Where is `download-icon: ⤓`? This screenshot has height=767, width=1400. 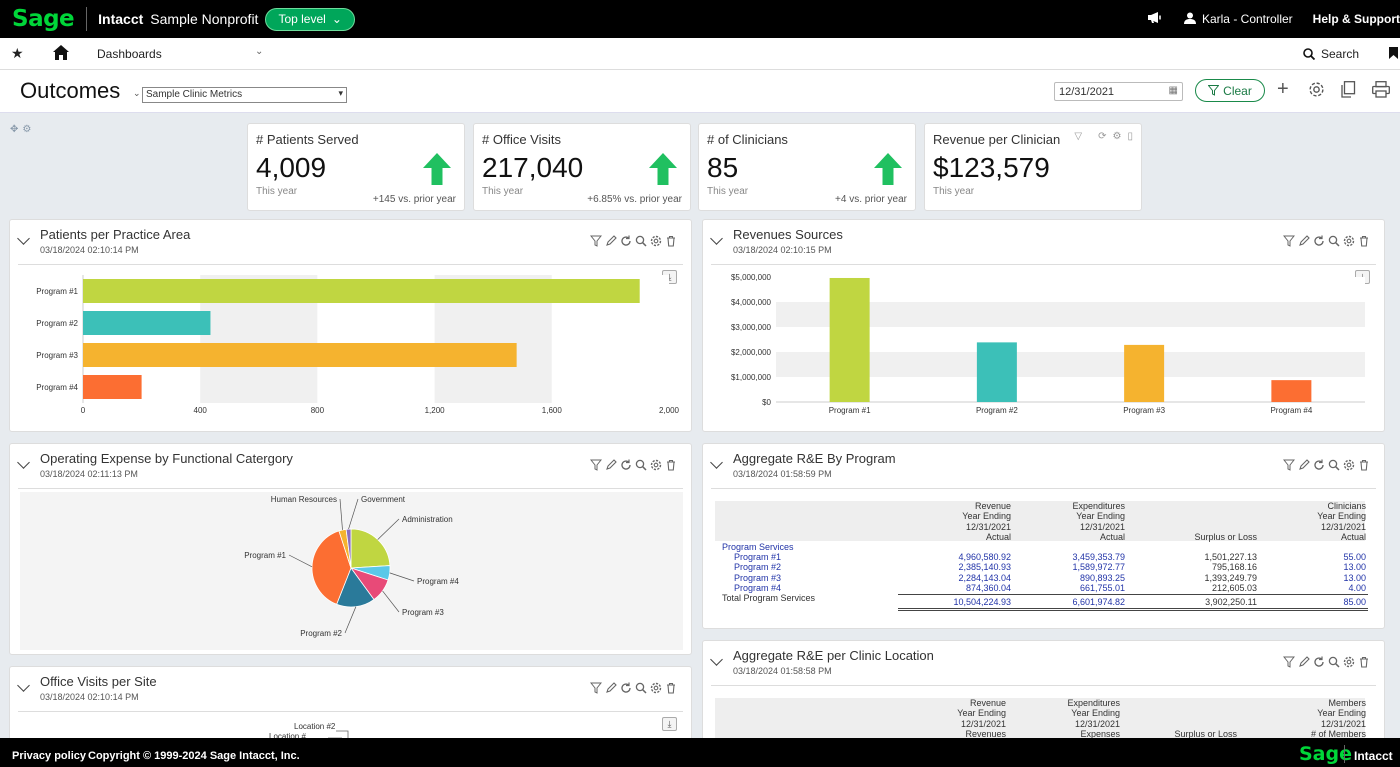
download-icon: ⤓ is located at coordinates (669, 724).